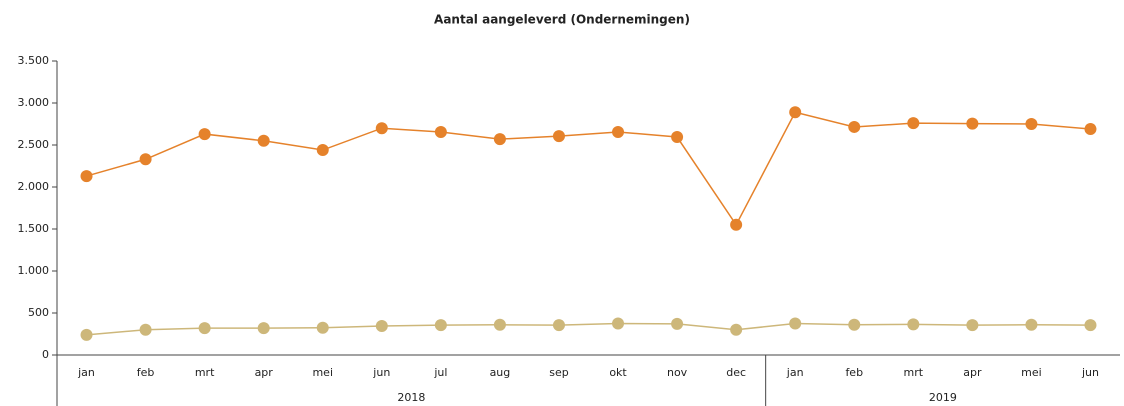 The width and height of the screenshot is (1124, 406). I want to click on x-tick-label: dec, so click(736, 372).